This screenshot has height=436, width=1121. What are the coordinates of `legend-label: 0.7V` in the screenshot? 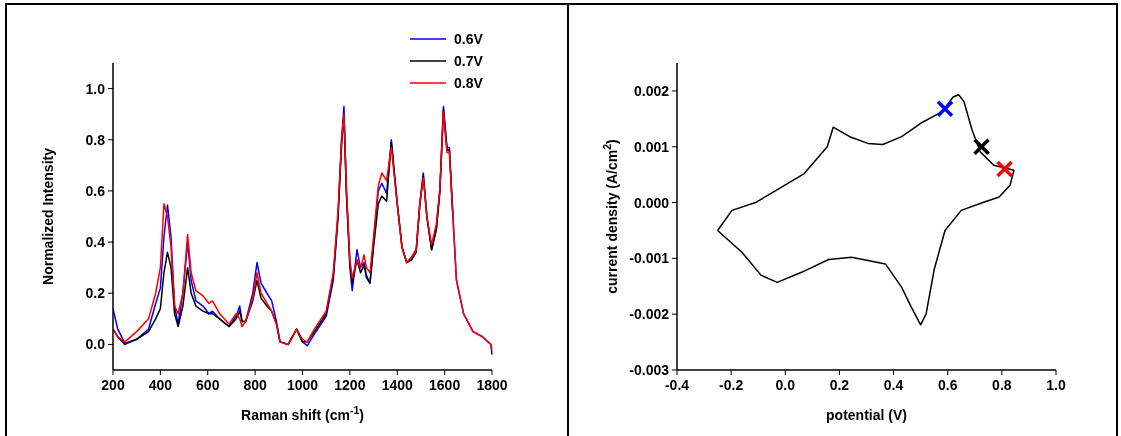 It's located at (469, 61).